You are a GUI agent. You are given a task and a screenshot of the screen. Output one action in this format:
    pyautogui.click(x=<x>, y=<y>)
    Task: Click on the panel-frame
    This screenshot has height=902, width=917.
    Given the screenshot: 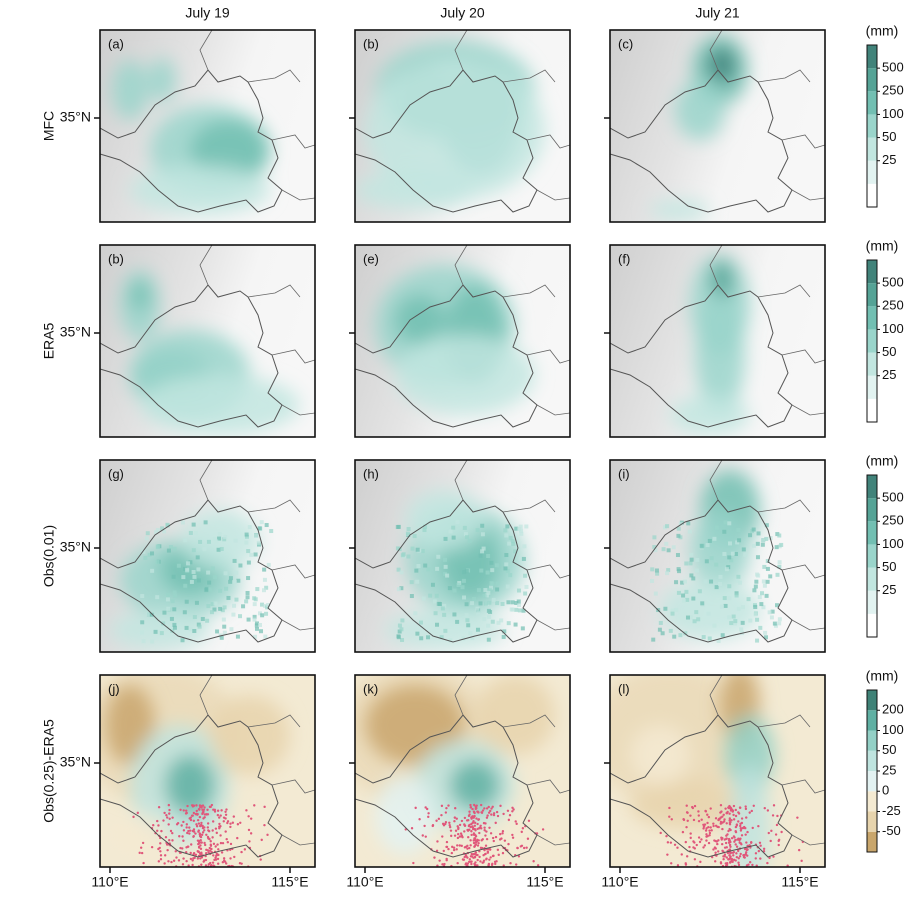 What is the action you would take?
    pyautogui.click(x=462, y=341)
    